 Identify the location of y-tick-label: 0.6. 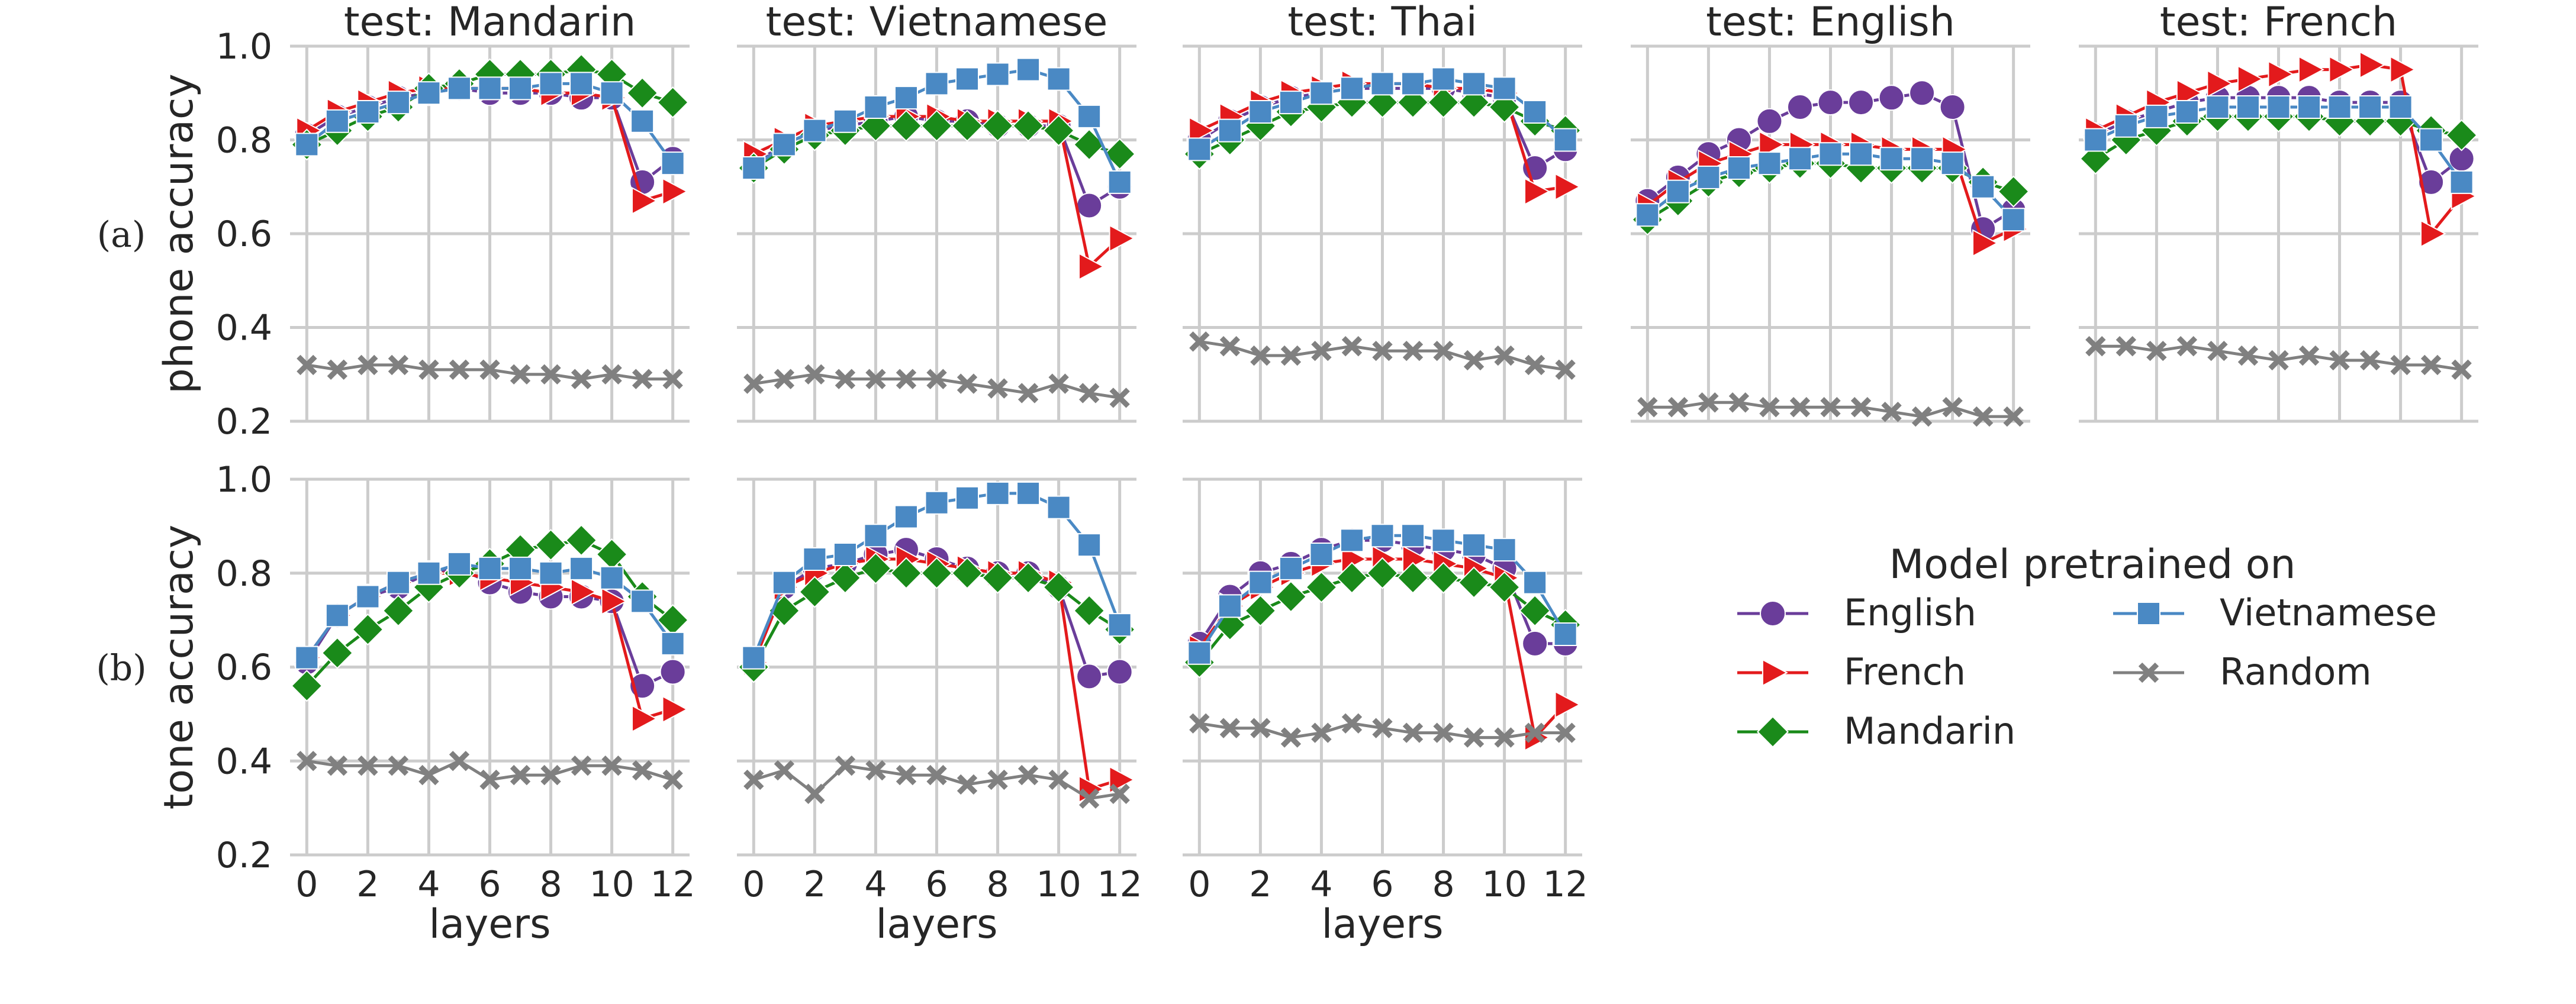
(244, 668).